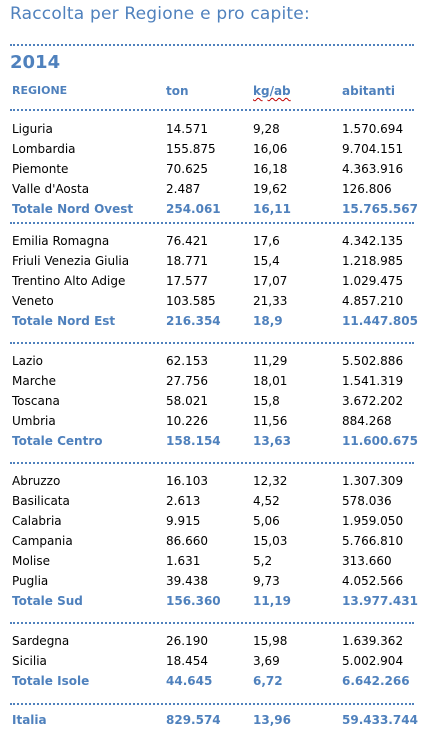  Describe the element at coordinates (373, 241) in the screenshot. I see `cell-inhabitants: 4.342.135` at that location.